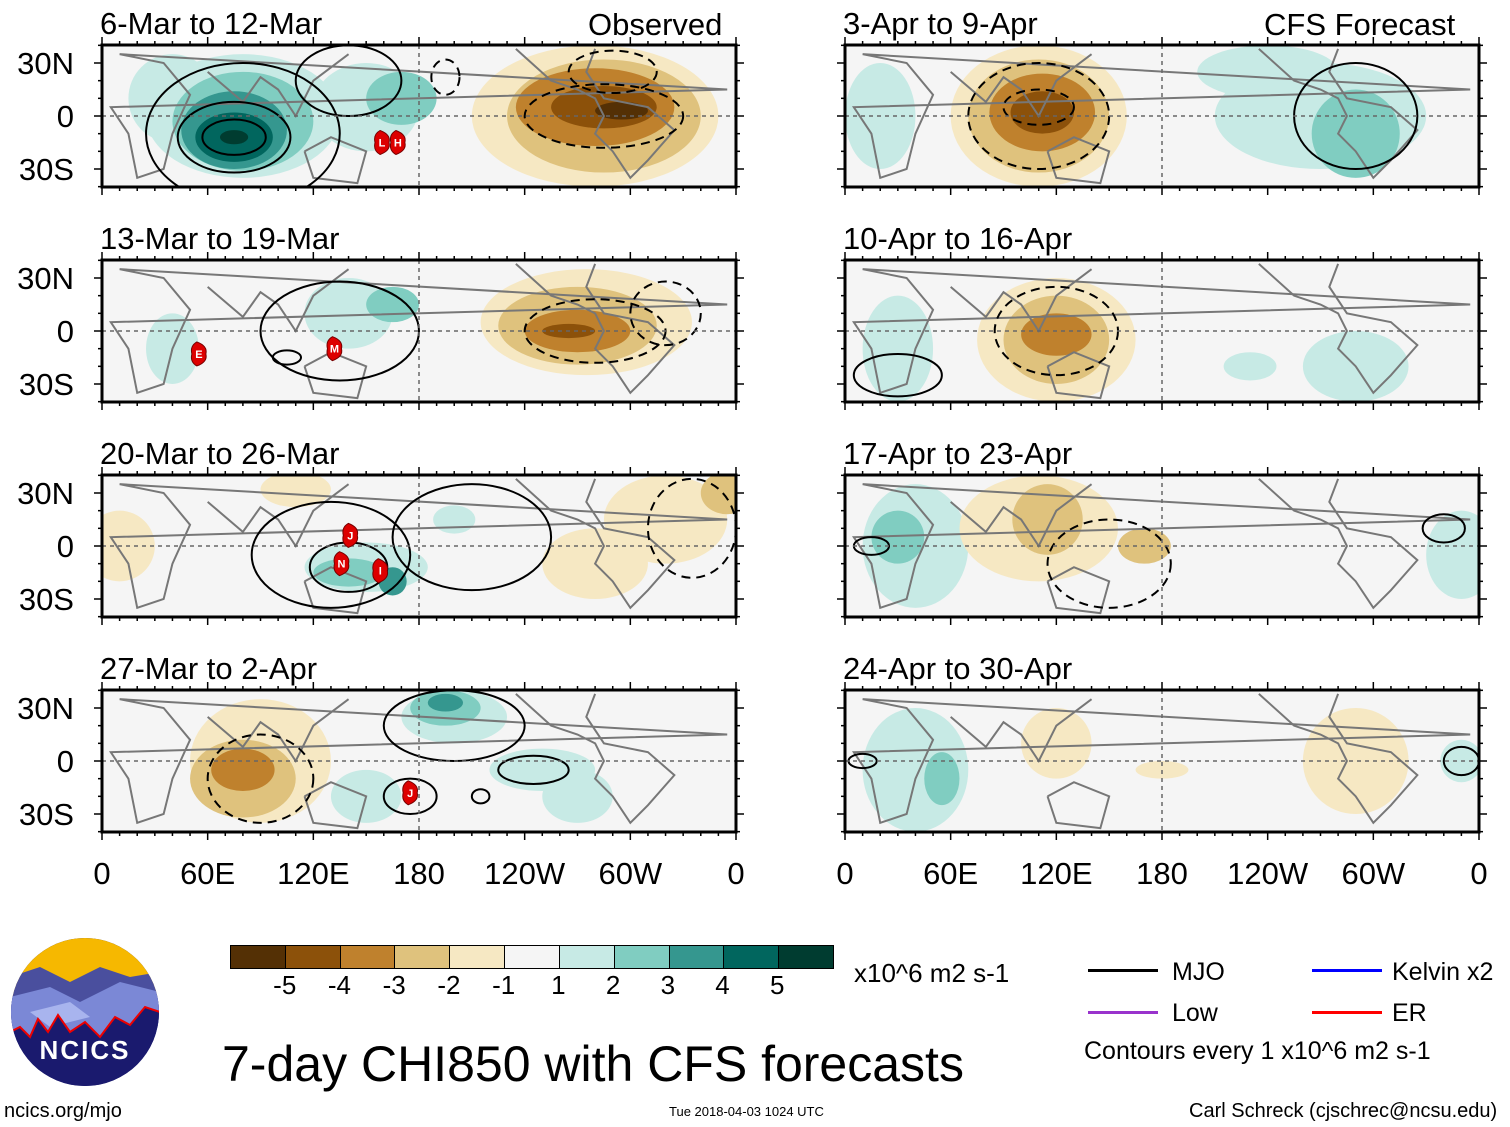 Image resolution: width=1510 pixels, height=1127 pixels. I want to click on logo-text: NCICS, so click(85, 1050).